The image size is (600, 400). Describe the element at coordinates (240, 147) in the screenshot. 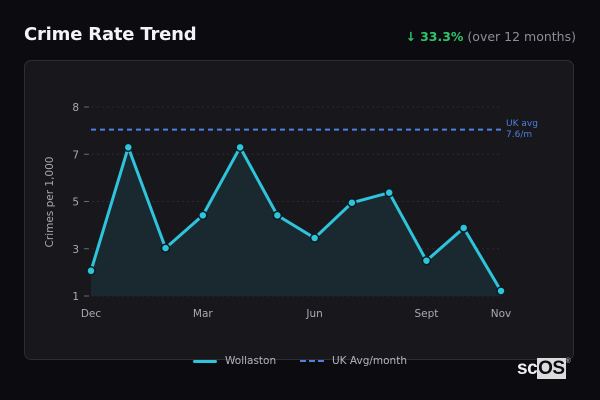

I see `data-point-apr` at that location.